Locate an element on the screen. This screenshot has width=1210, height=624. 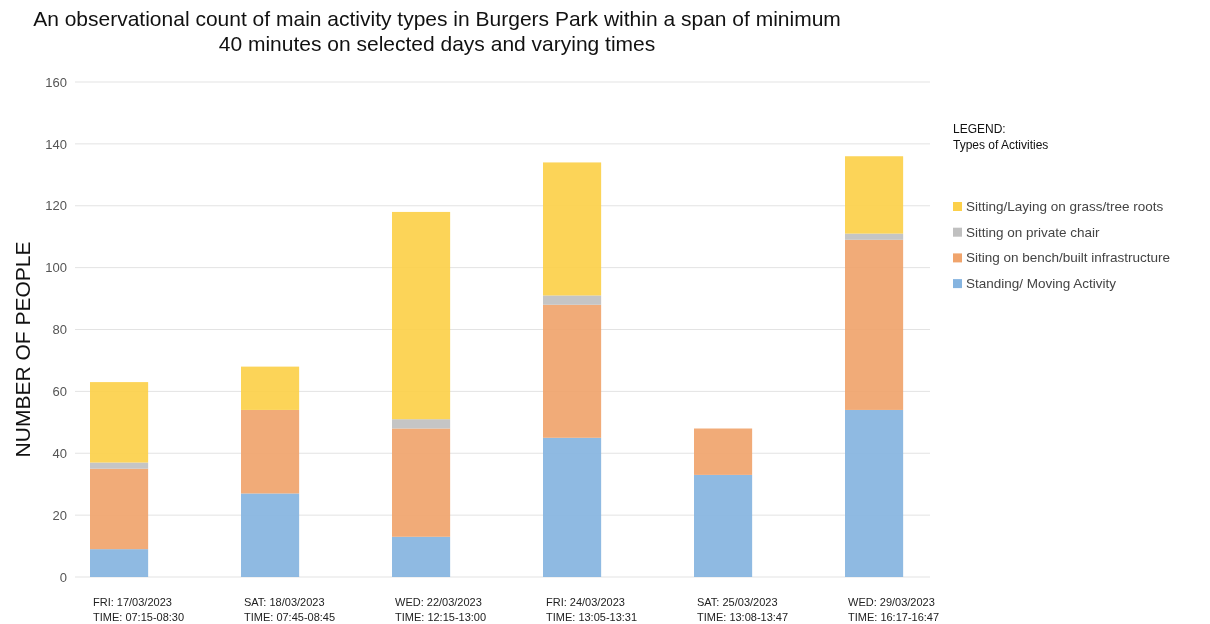
x-tick-label: FRI: 17/03/2023 TIME: 07:15-08:30 is located at coordinates (139, 609).